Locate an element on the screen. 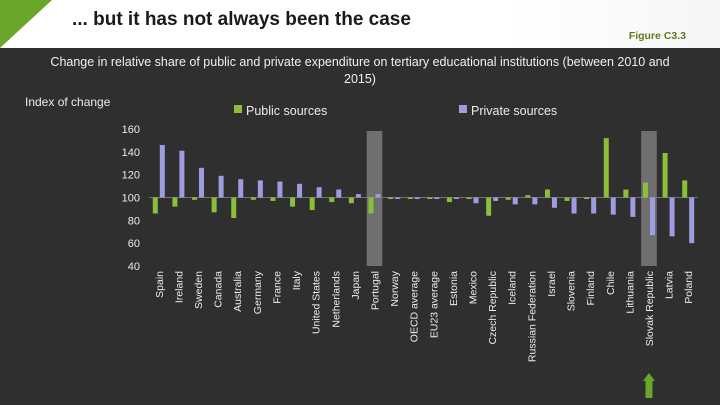 Image resolution: width=720 pixels, height=405 pixels. x-category-label: France is located at coordinates (277, 287).